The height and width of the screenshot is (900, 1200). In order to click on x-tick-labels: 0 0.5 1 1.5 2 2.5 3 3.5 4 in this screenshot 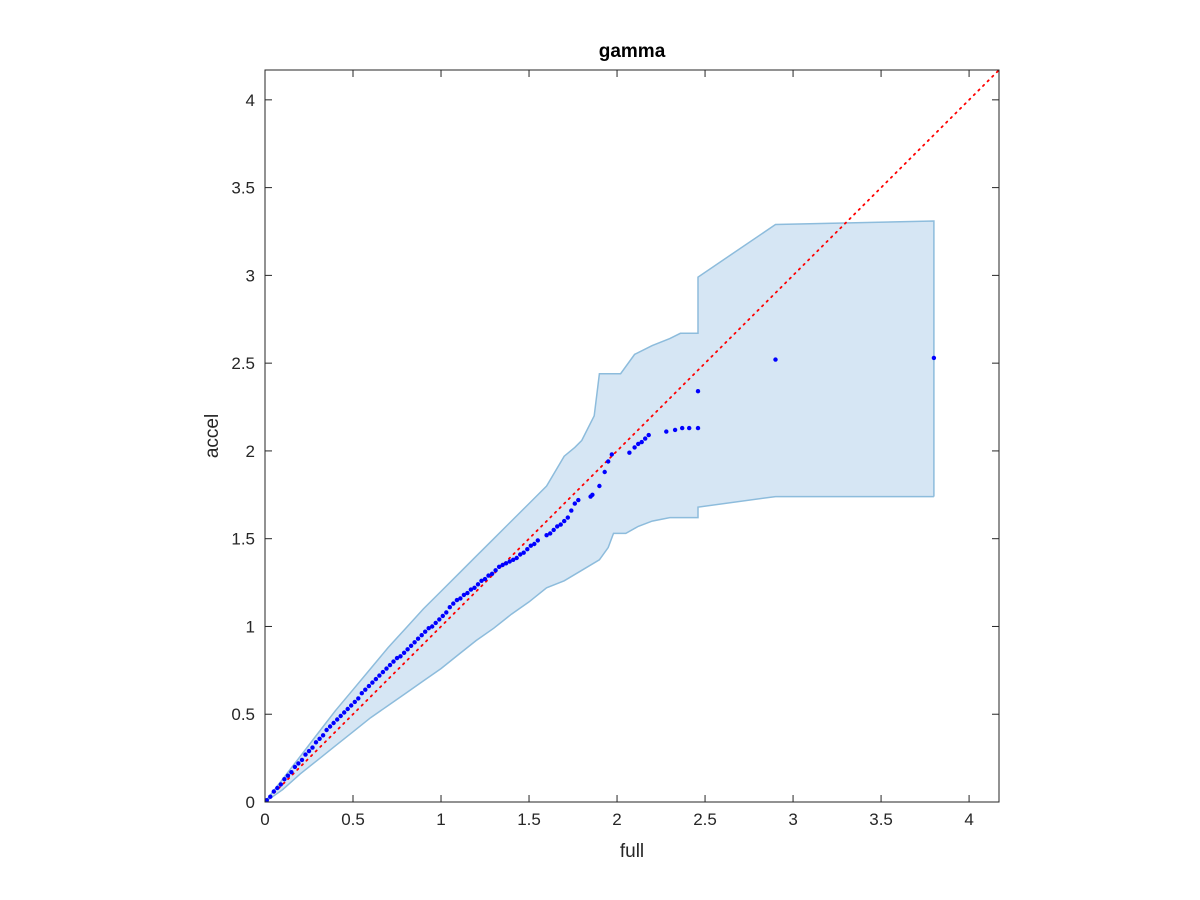, I will do `click(617, 819)`.